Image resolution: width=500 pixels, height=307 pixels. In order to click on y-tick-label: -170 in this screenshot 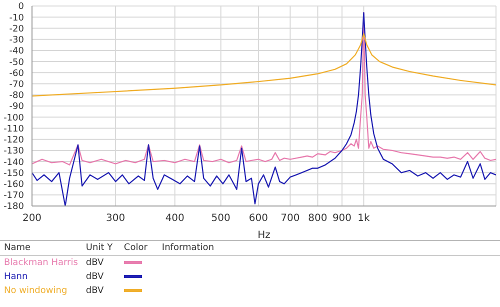, I will do `click(14, 196)`.